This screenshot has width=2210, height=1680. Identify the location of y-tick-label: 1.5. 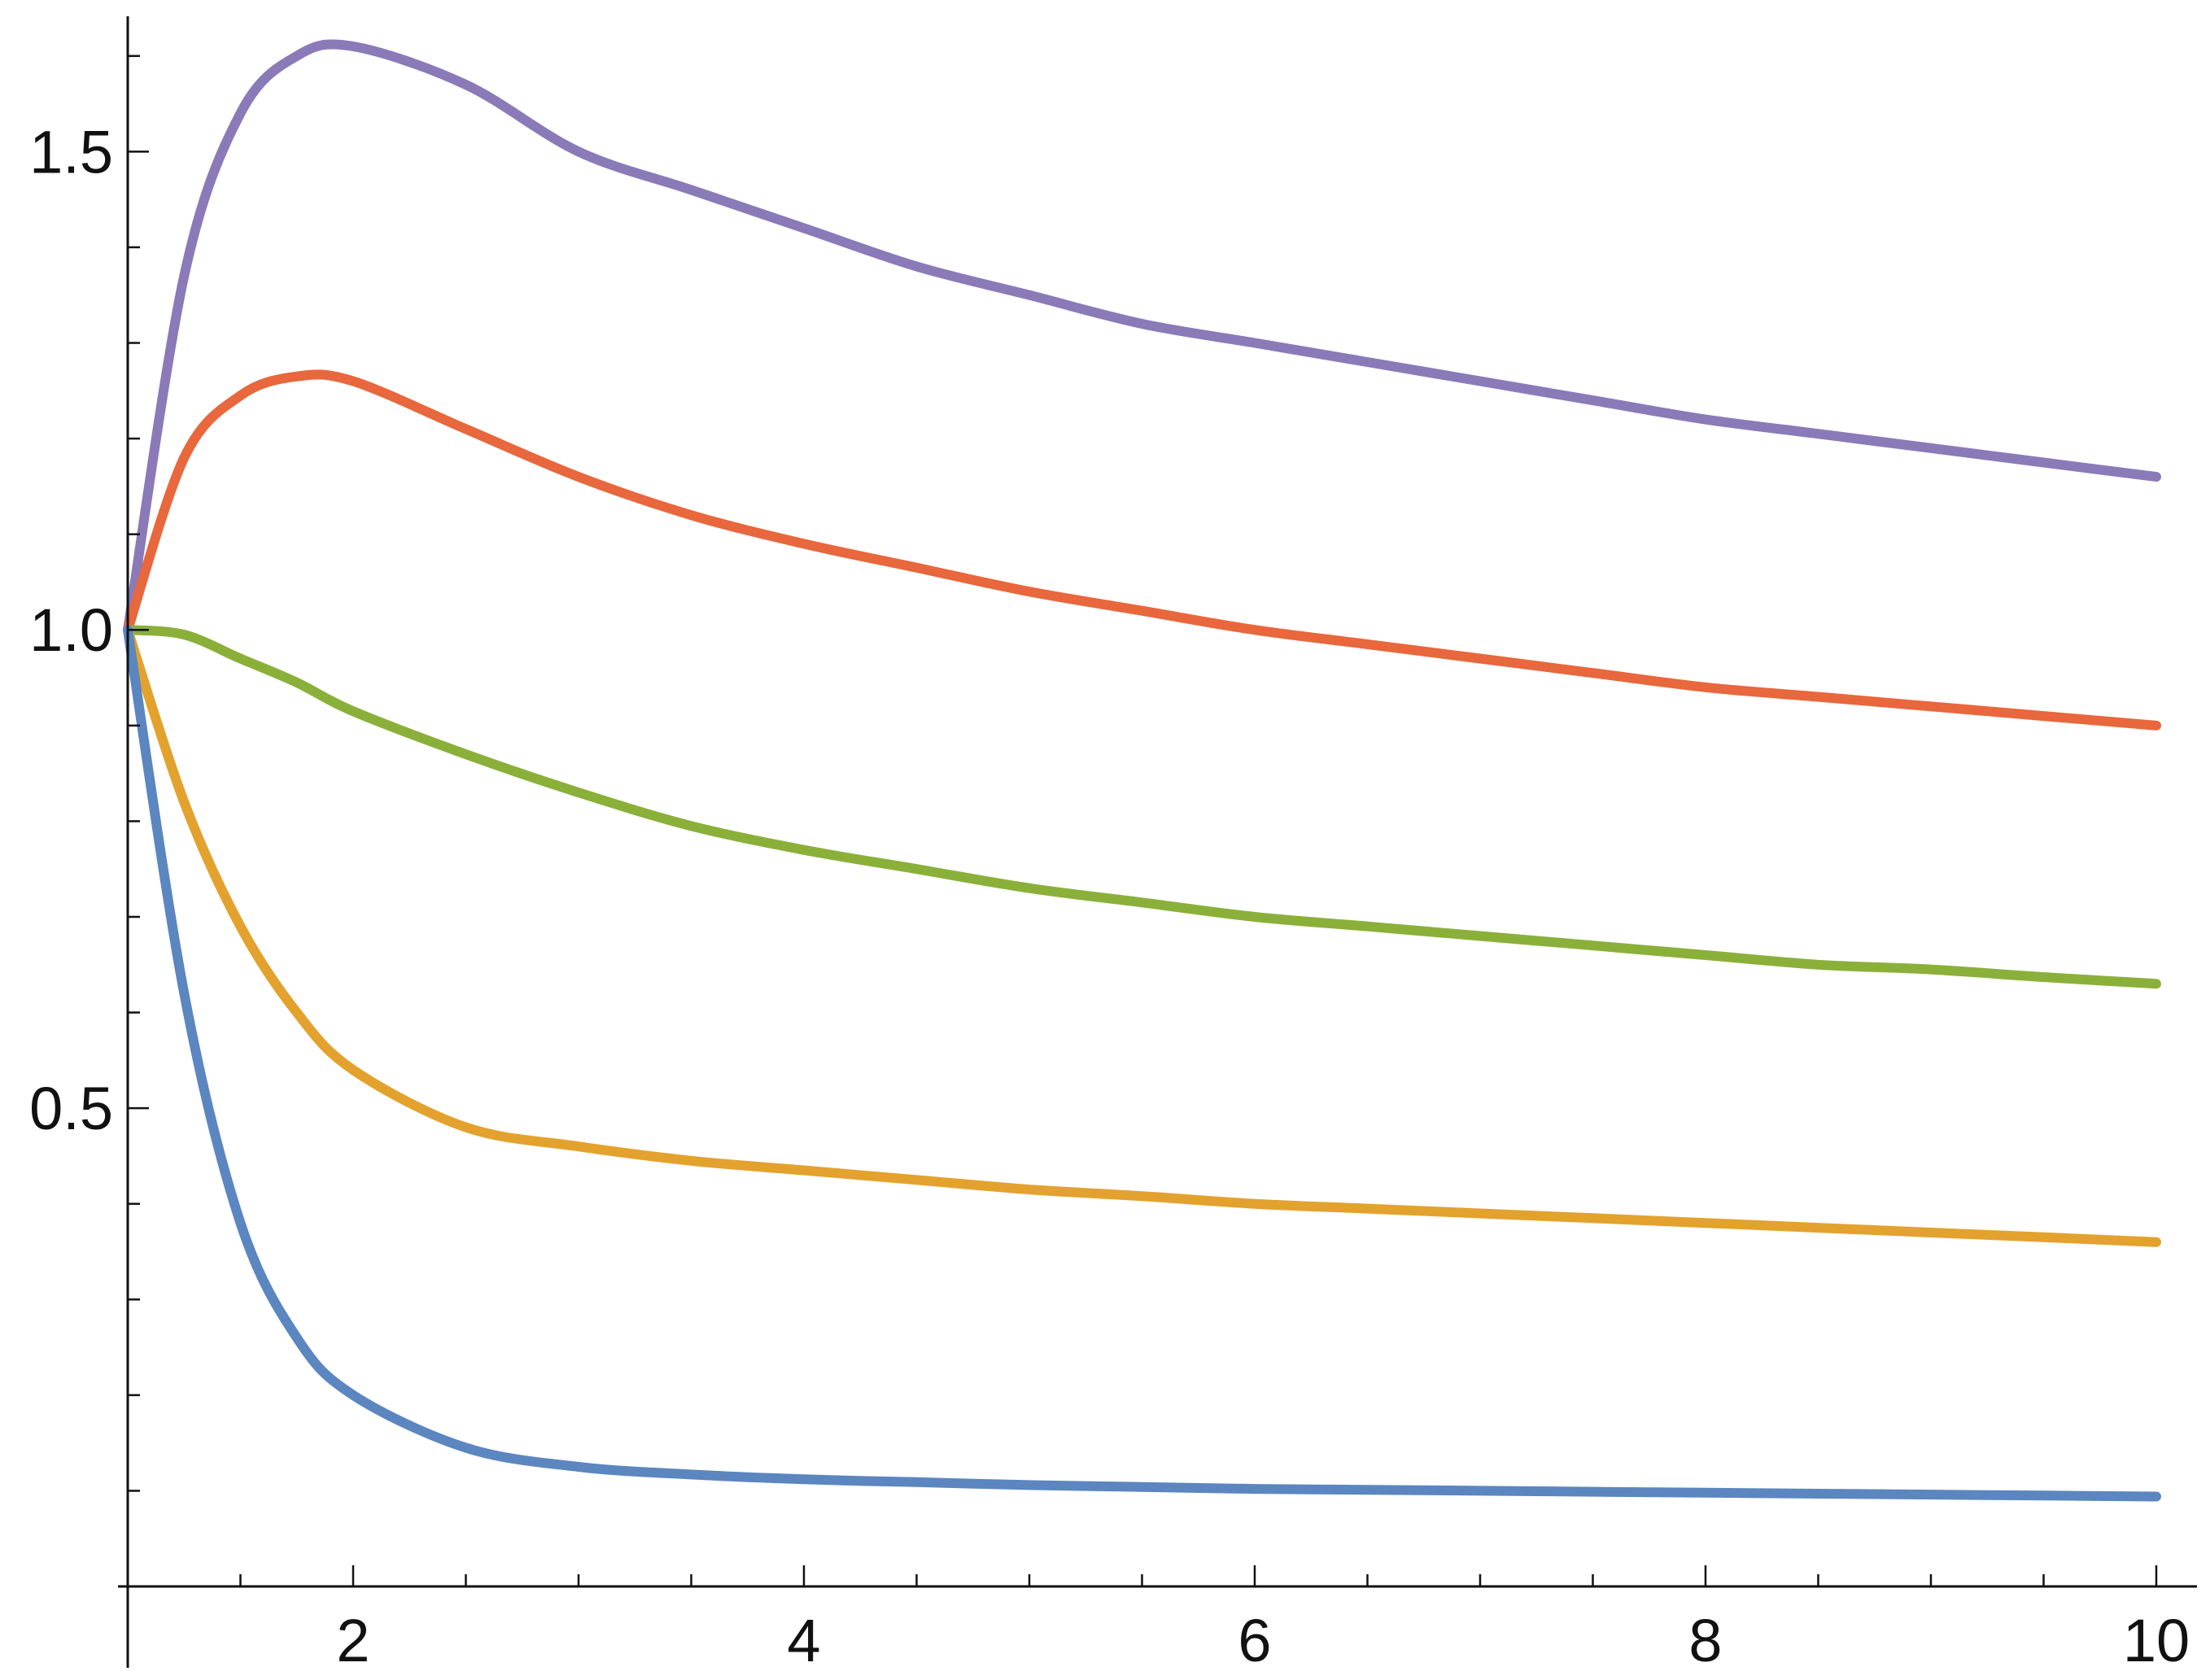
(71, 151).